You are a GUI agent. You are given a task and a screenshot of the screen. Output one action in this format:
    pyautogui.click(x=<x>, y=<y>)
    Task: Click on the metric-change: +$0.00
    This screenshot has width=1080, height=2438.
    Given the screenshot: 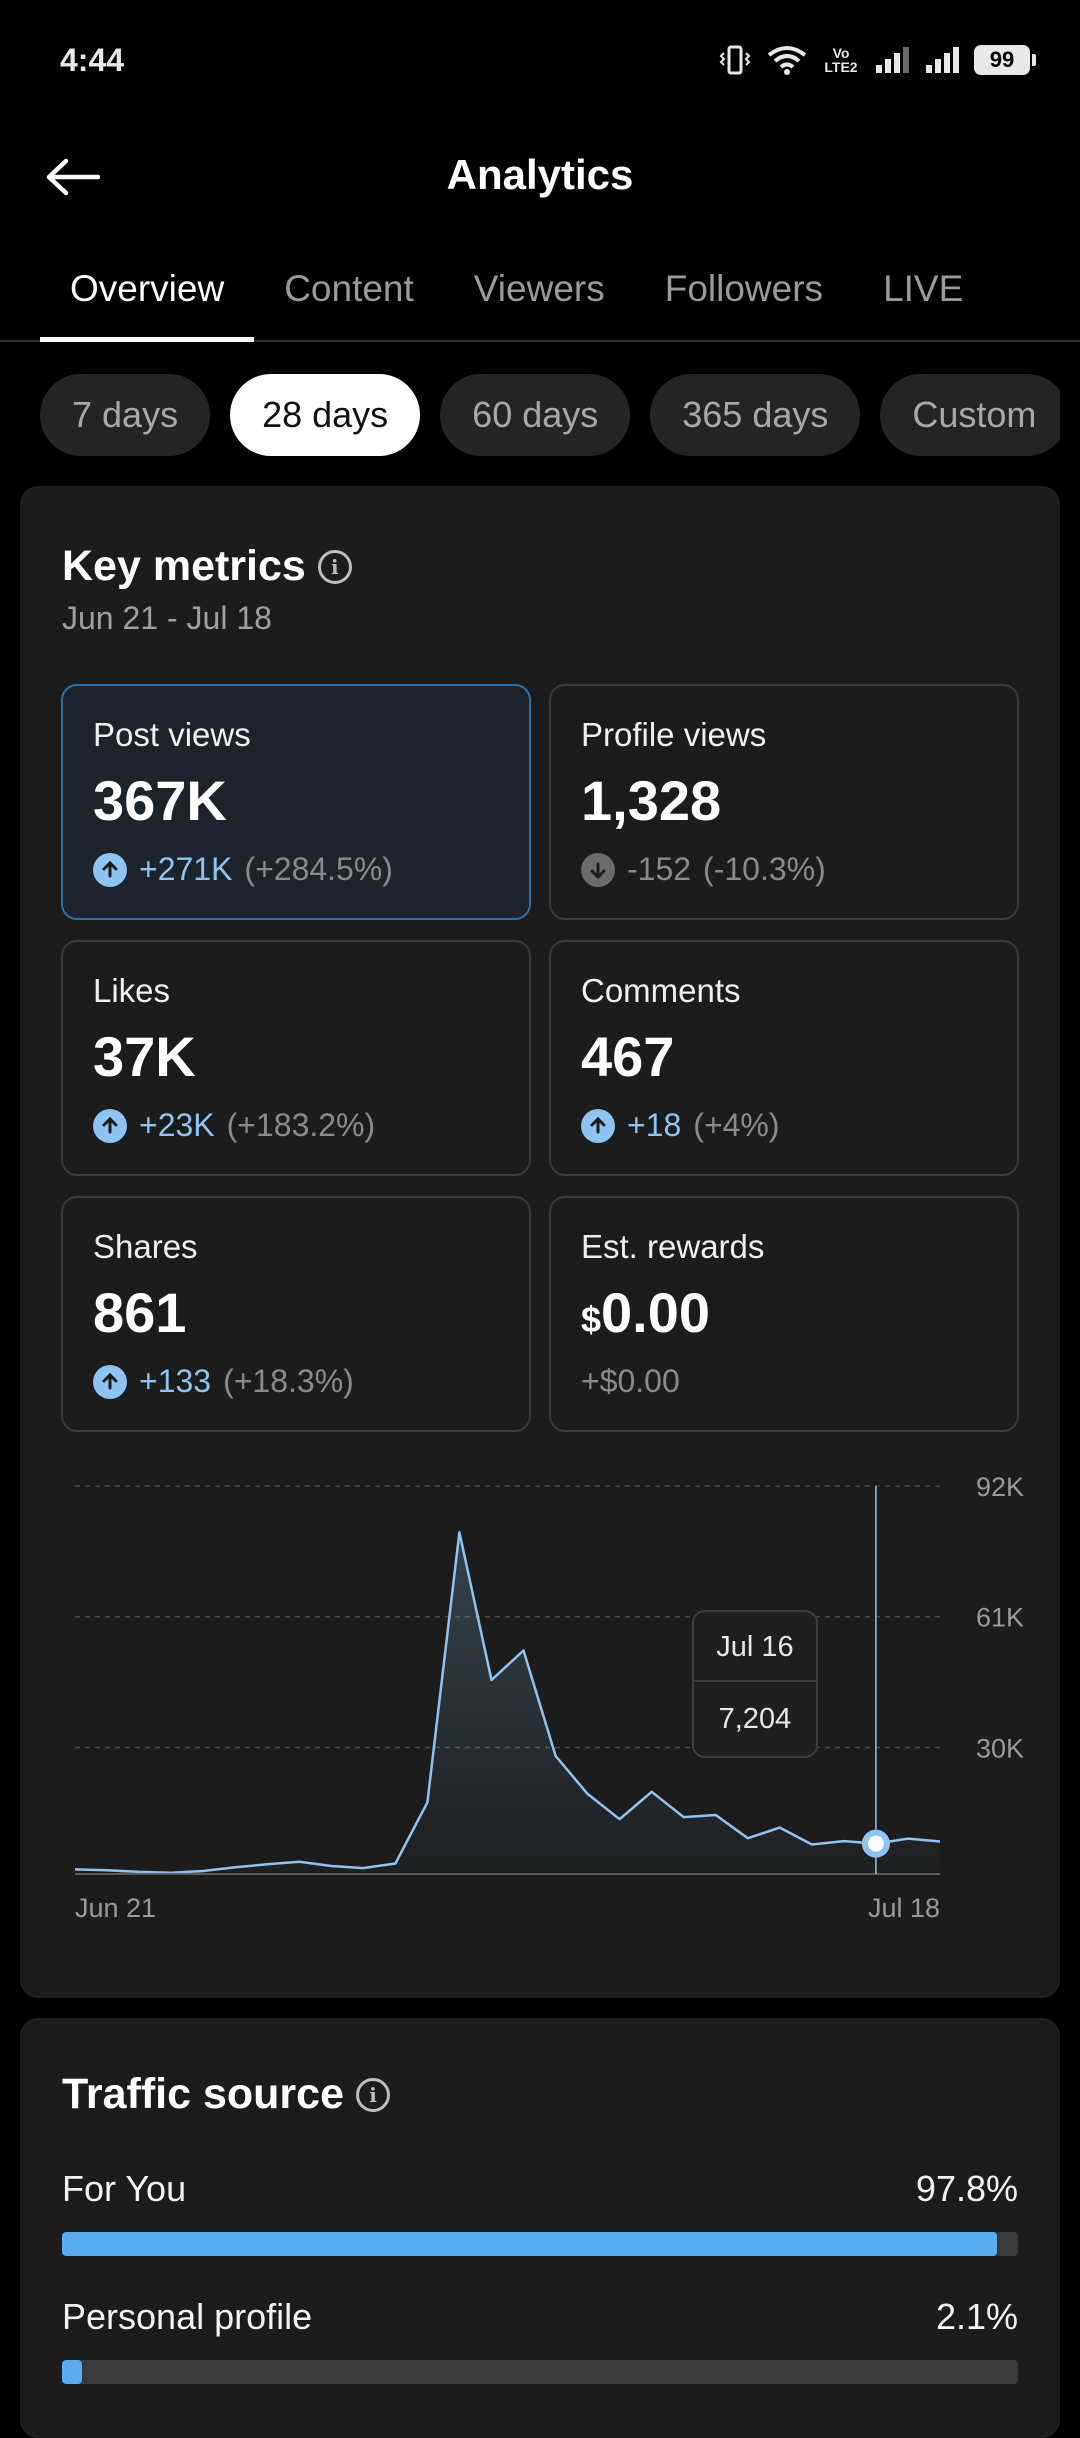 What is the action you would take?
    pyautogui.click(x=784, y=1381)
    